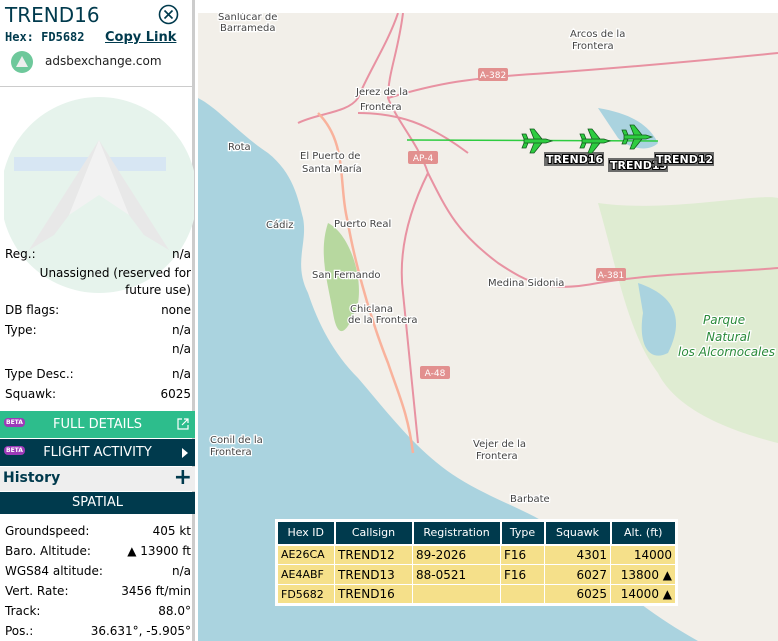 The image size is (778, 641). Describe the element at coordinates (48, 551) in the screenshot. I see `stat-label: Baro. Altitude:` at that location.